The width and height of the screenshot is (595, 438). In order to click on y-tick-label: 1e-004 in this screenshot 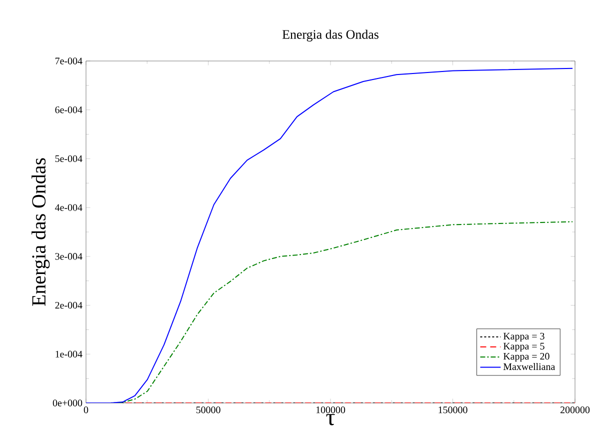, I will do `click(69, 354)`.